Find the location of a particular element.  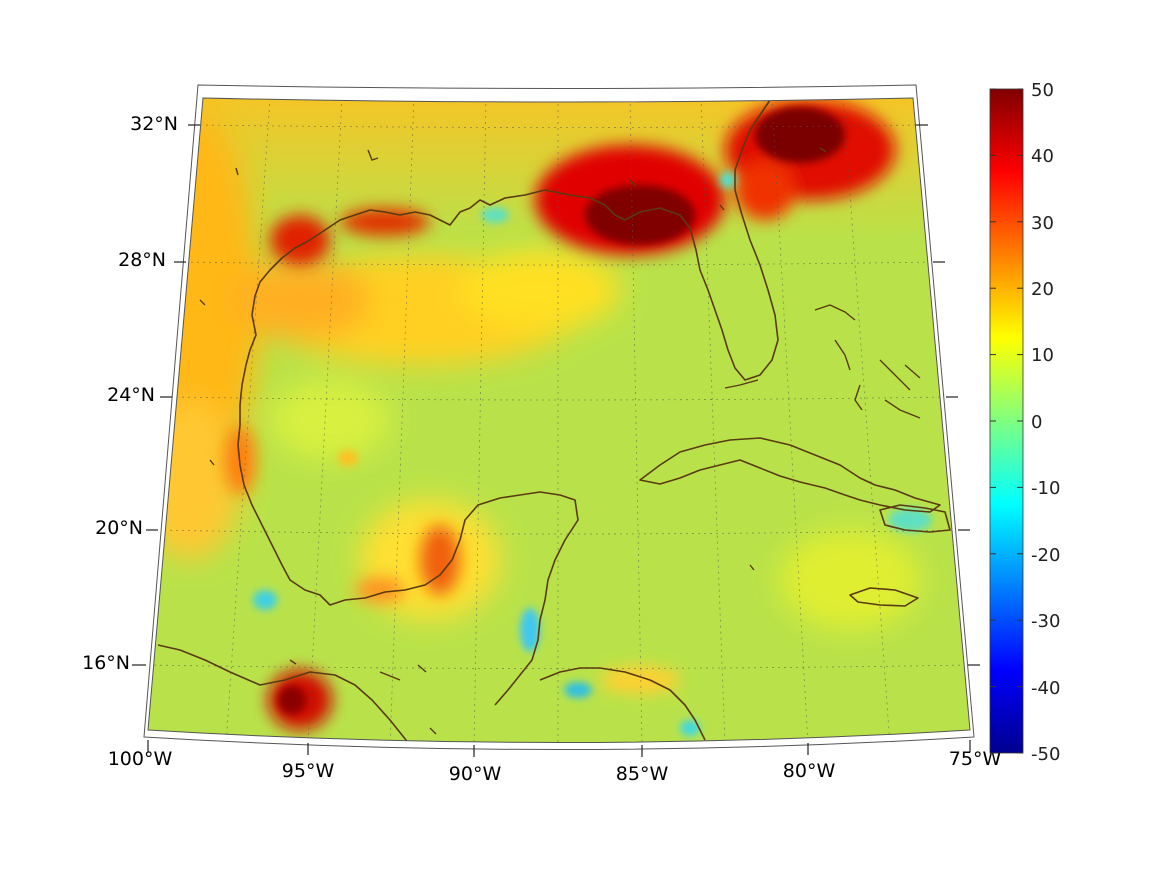

central-america-coastline is located at coordinates (284, 693).